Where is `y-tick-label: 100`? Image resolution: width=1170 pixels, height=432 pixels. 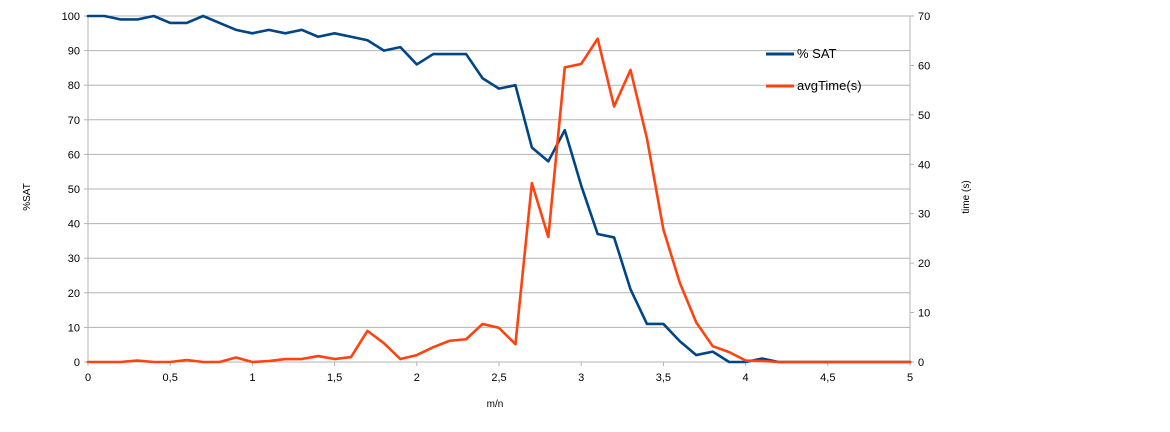
y-tick-label: 100 is located at coordinates (71, 17).